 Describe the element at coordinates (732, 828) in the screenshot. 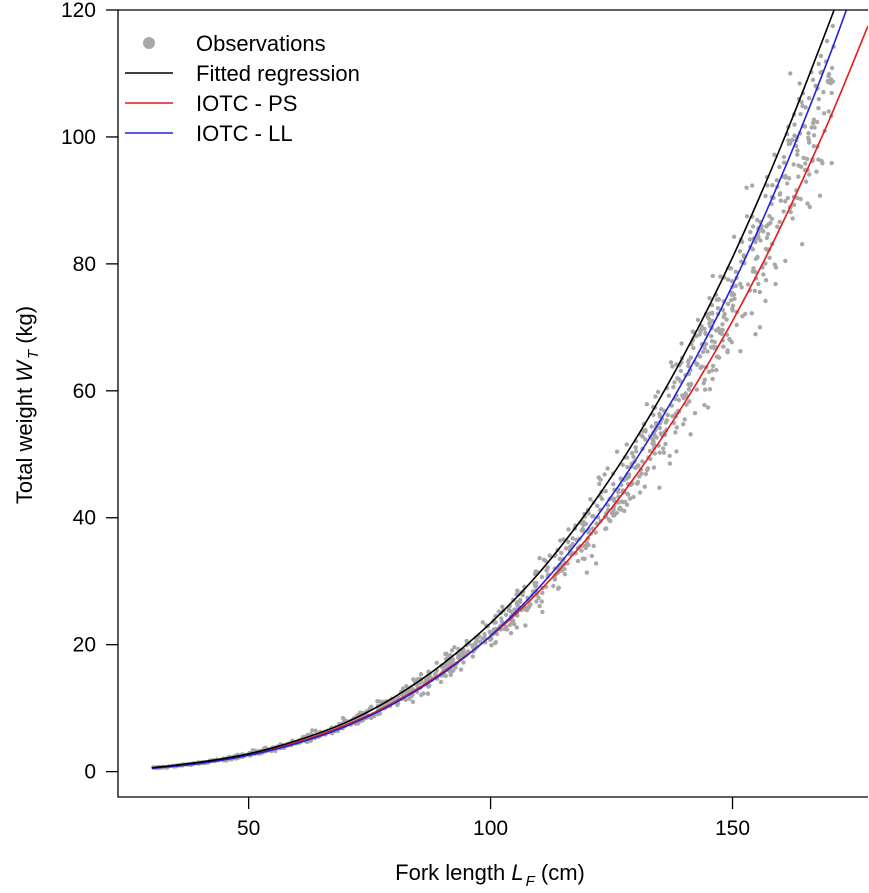

I see `x-tick-label: 150` at that location.